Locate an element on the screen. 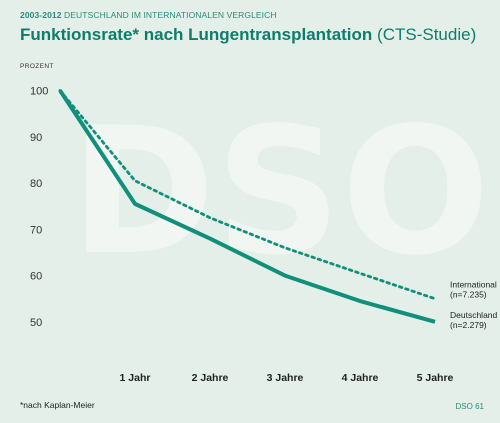 Image resolution: width=500 pixels, height=423 pixels. x-tick-label: 4 Jahre is located at coordinates (360, 378).